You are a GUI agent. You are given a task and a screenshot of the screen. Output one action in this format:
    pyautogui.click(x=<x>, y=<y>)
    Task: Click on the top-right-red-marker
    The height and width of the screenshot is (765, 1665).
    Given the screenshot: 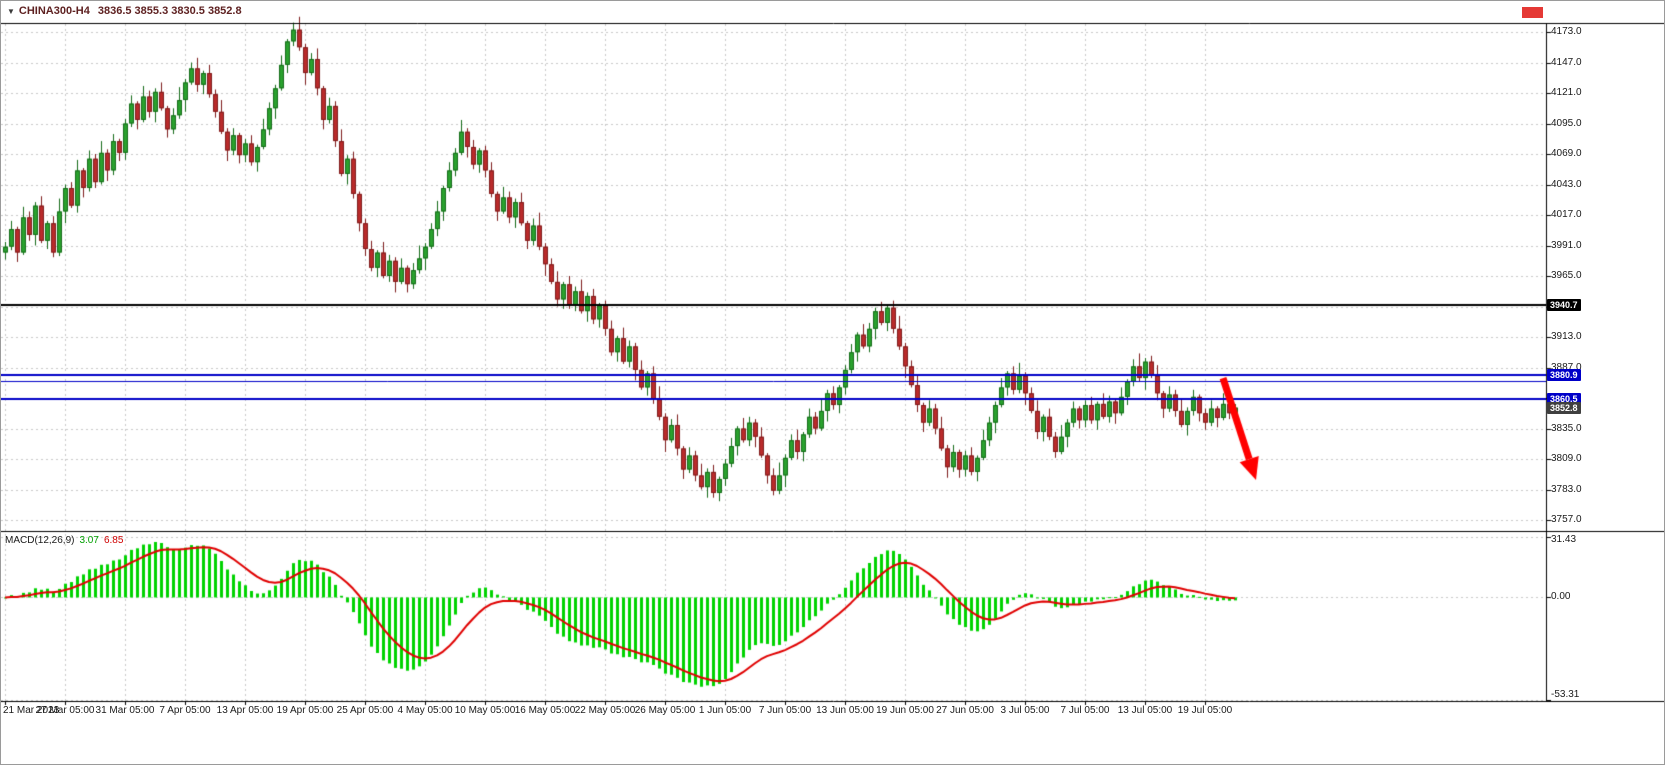 What is the action you would take?
    pyautogui.click(x=1532, y=12)
    